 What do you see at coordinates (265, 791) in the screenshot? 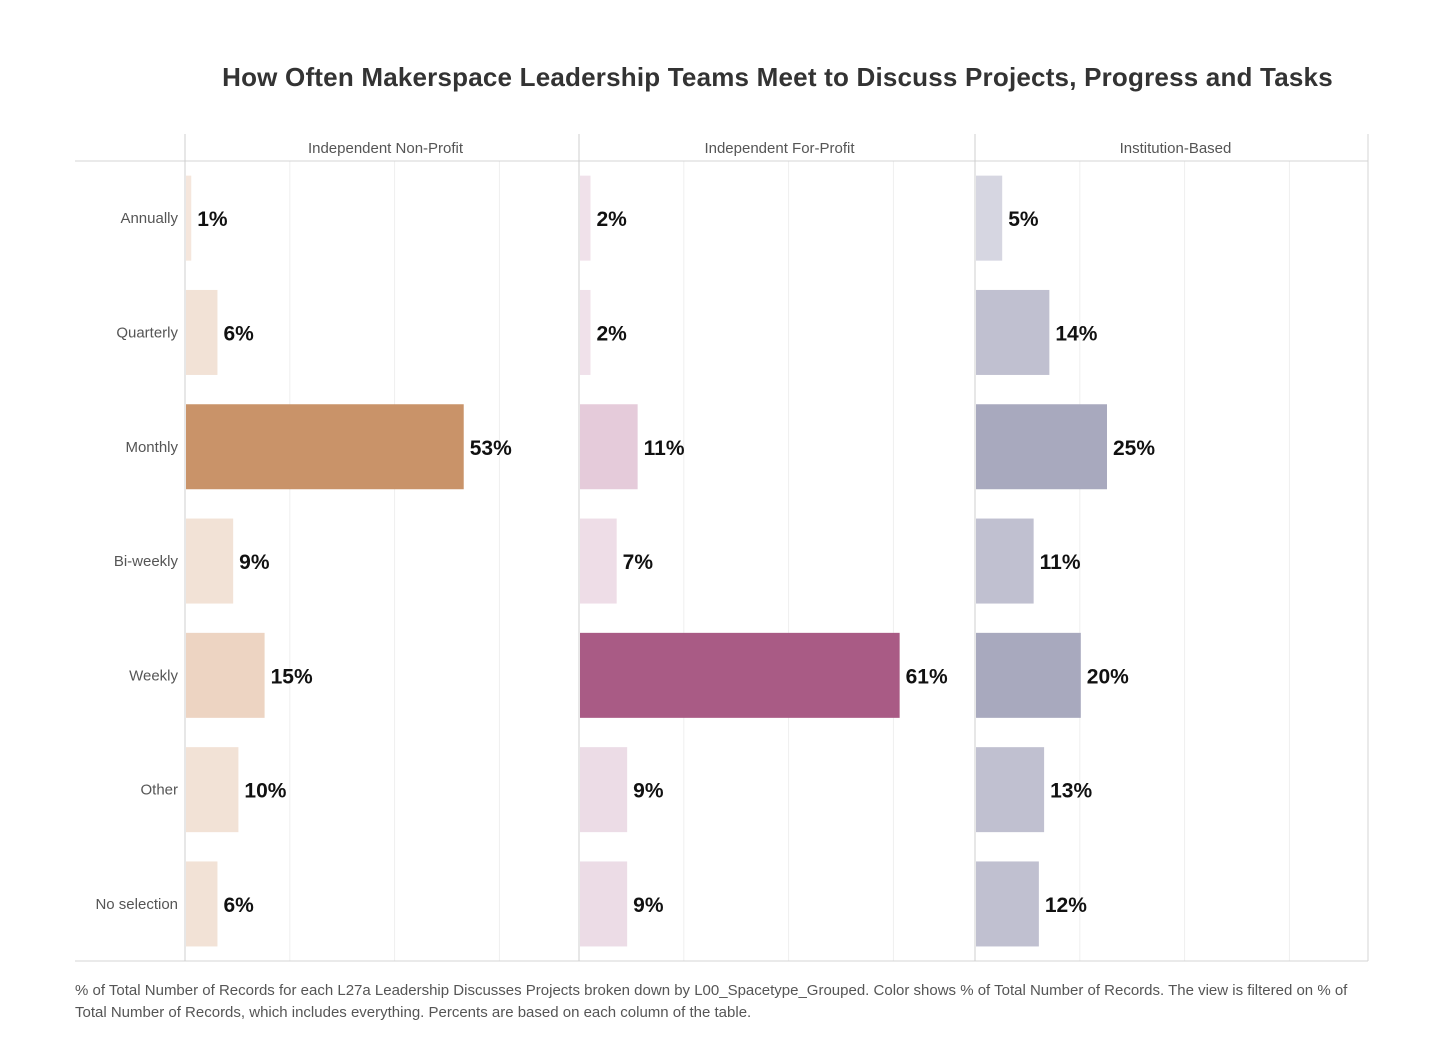
I see `data-label: 10%` at bounding box center [265, 791].